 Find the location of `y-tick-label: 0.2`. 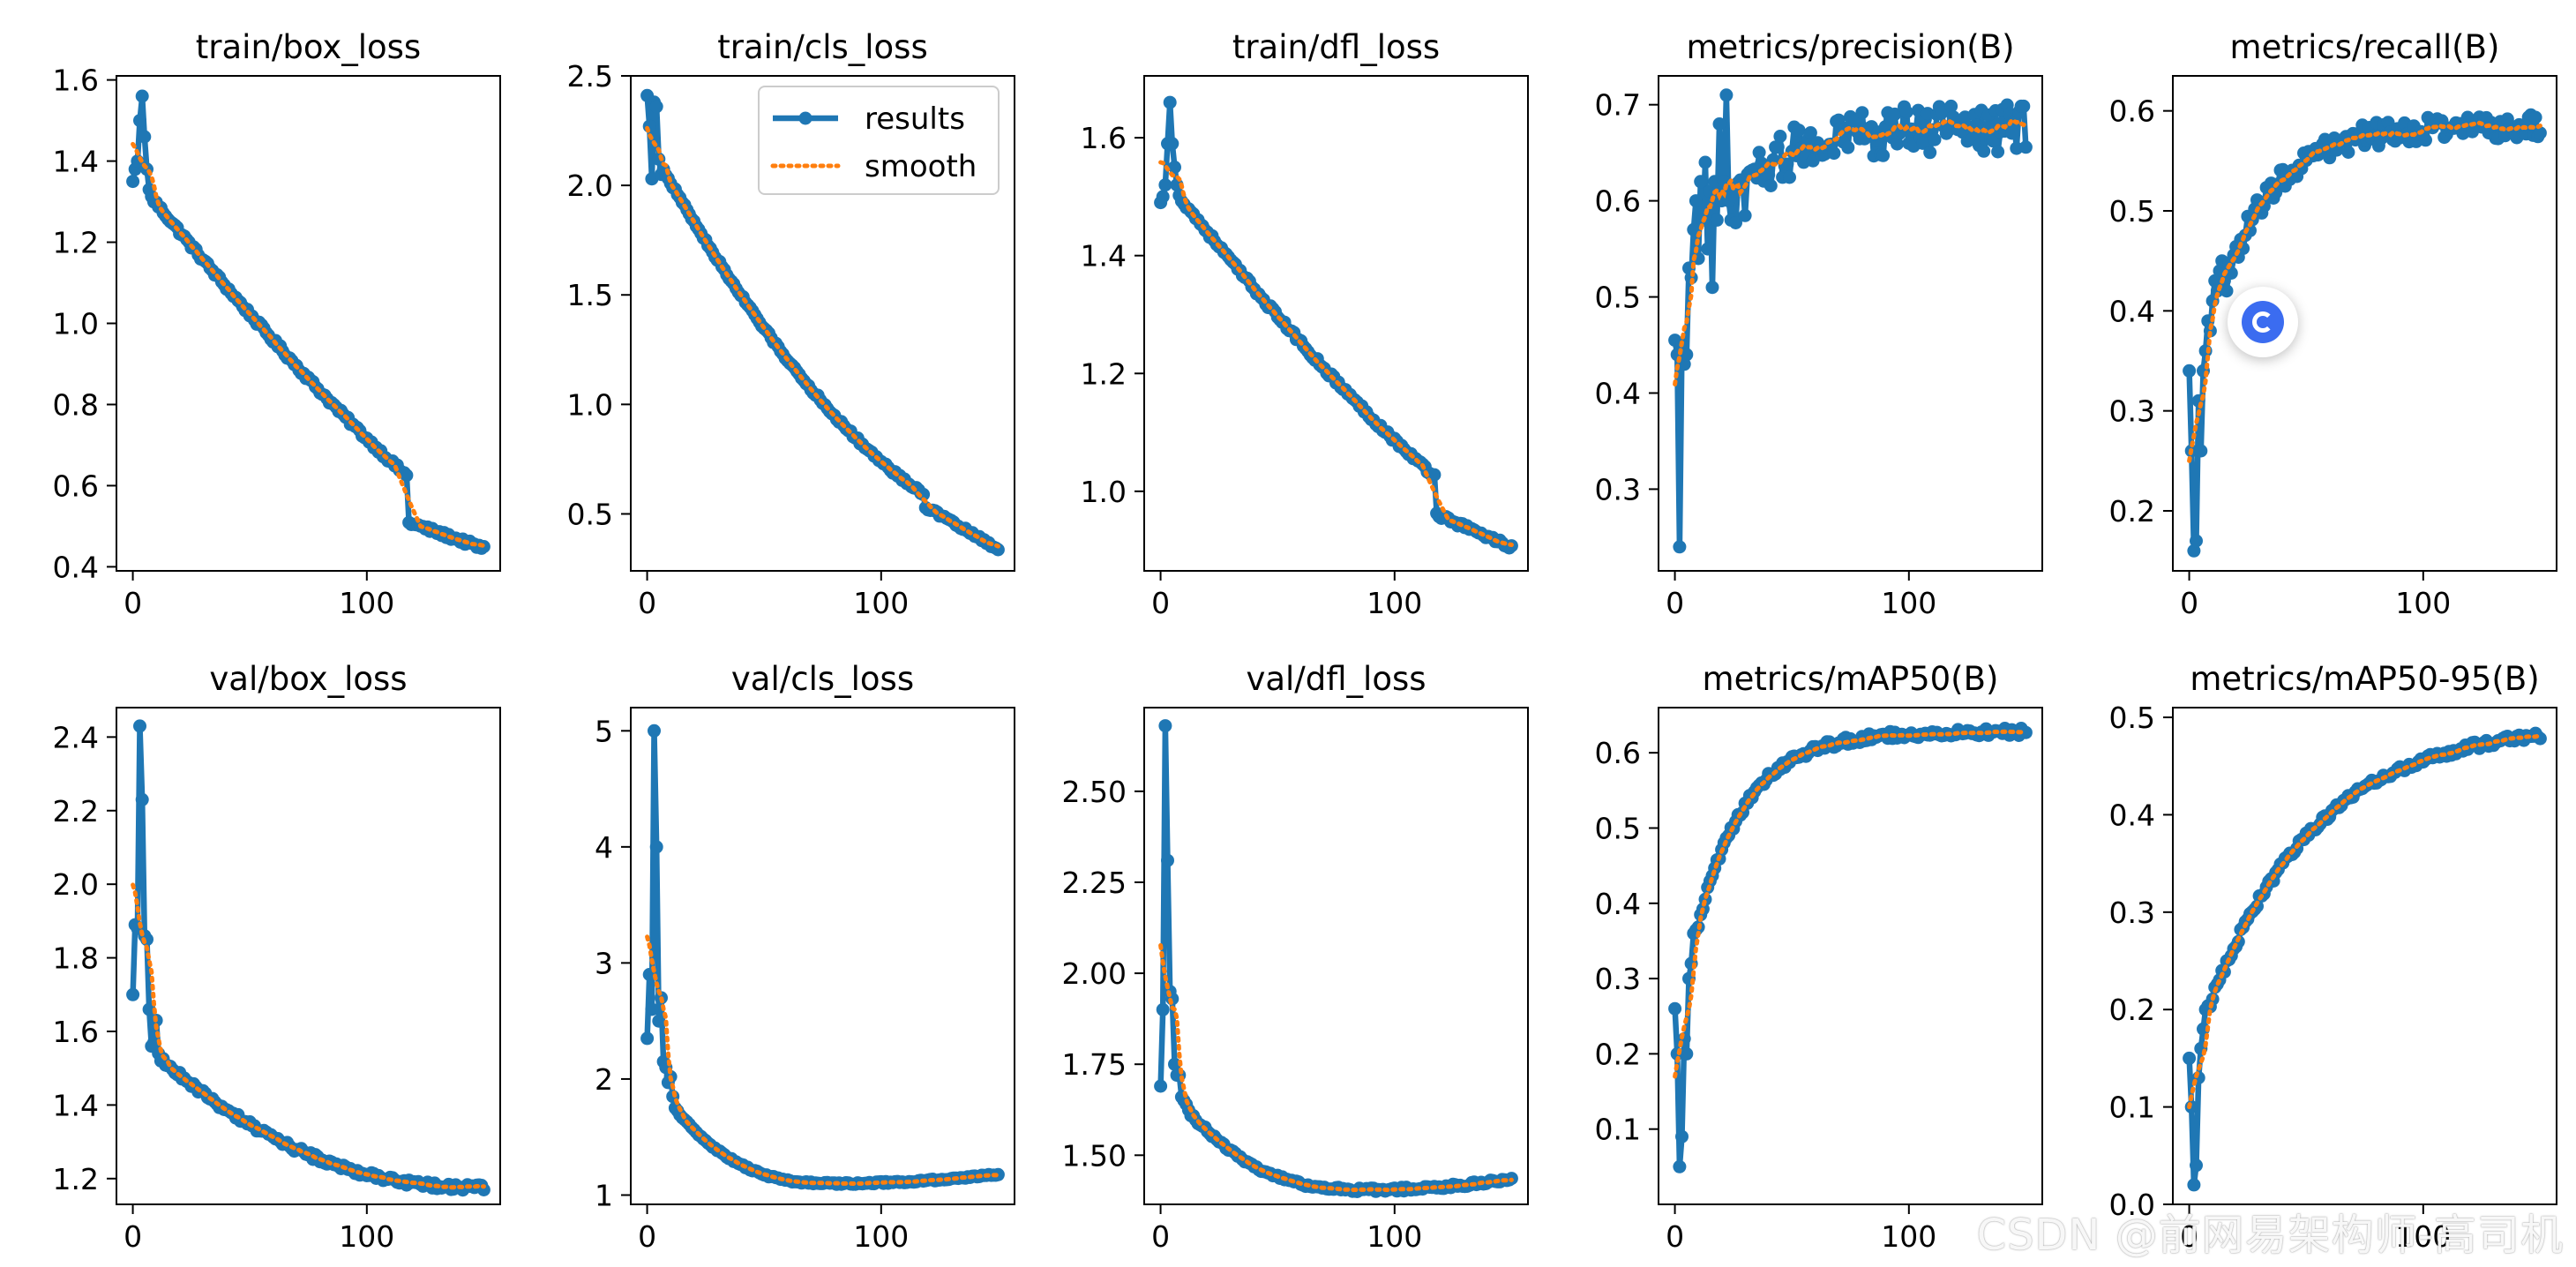

y-tick-label: 0.2 is located at coordinates (1618, 1054).